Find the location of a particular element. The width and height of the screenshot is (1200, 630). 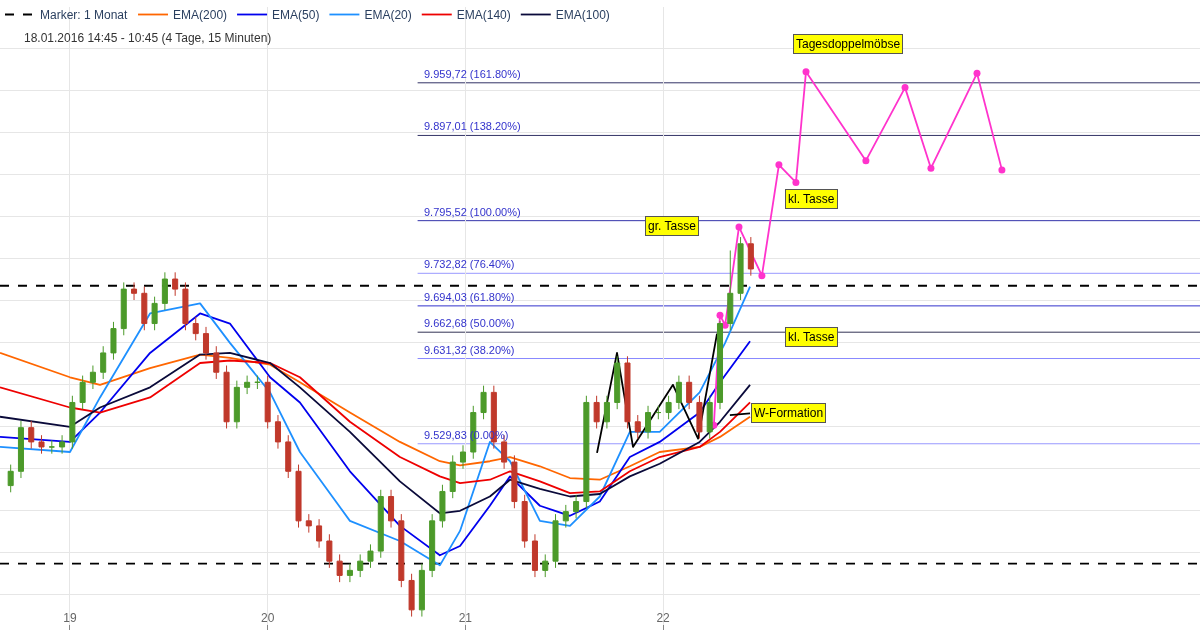

ref-line-label: 9.959,72 (161.80%) is located at coordinates (472, 74).